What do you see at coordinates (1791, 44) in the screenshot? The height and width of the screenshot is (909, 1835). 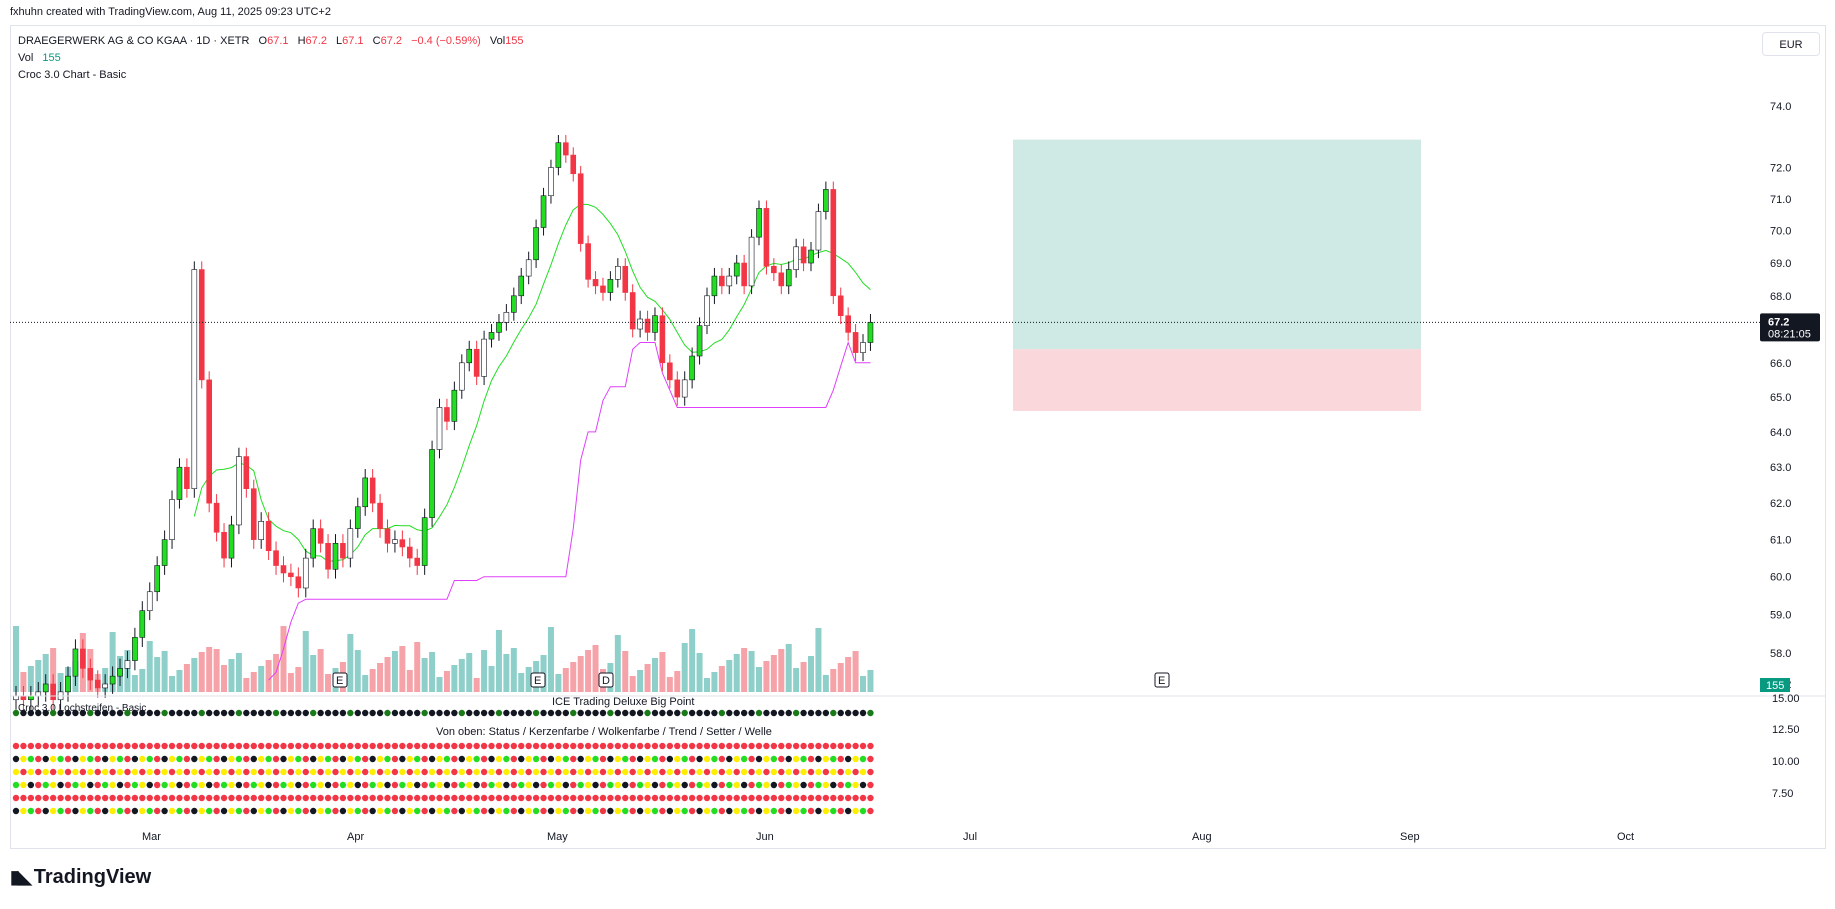 I see `currency-button: EUR` at bounding box center [1791, 44].